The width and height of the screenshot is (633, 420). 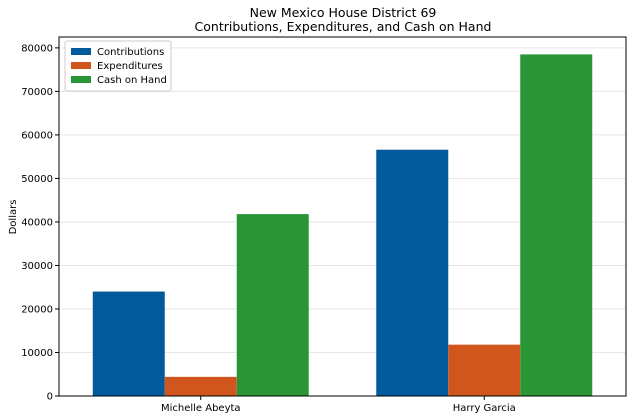 What do you see at coordinates (50, 397) in the screenshot?
I see `y-tick-label: 0` at bounding box center [50, 397].